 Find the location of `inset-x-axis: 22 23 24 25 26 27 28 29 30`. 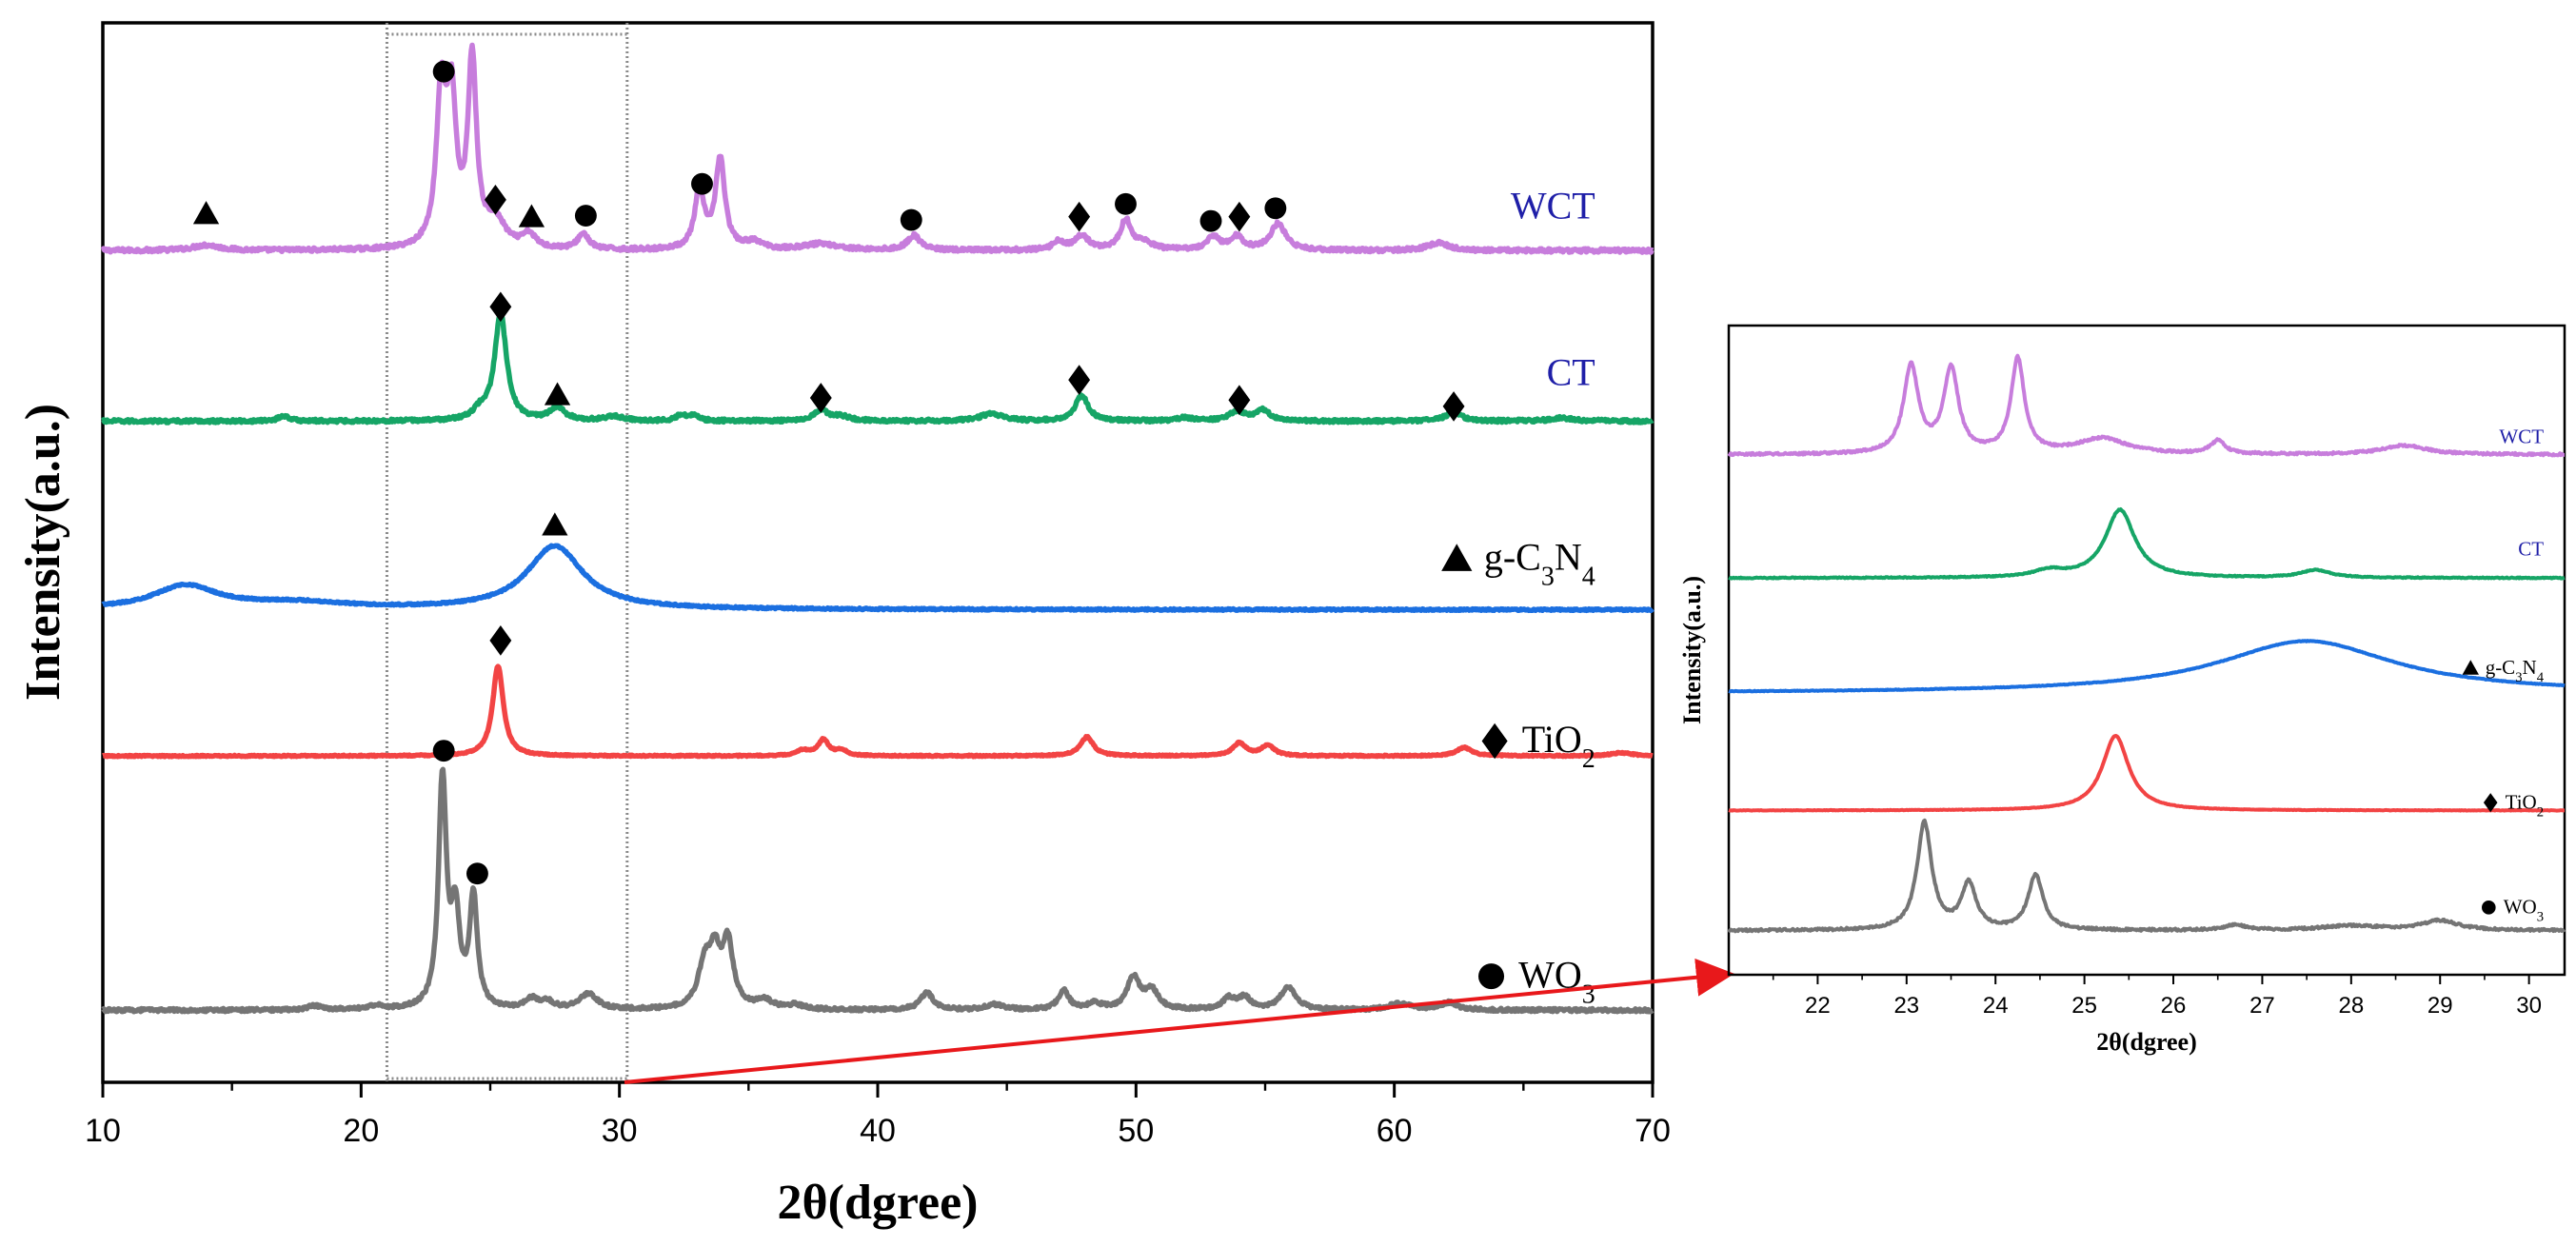

inset-x-axis: 22 23 24 25 26 27 28 29 30 is located at coordinates (2157, 997).